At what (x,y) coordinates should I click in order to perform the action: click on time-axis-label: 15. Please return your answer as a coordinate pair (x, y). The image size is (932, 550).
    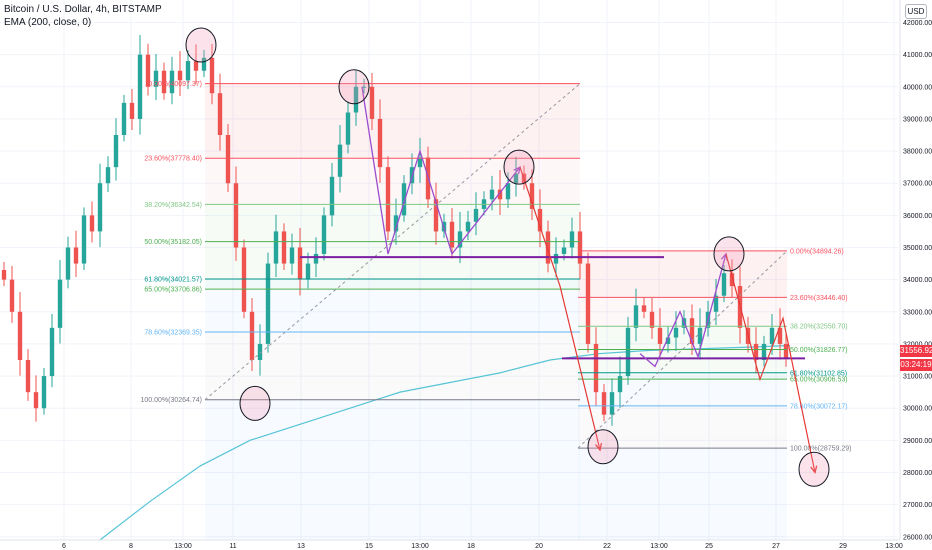
    Looking at the image, I should click on (369, 546).